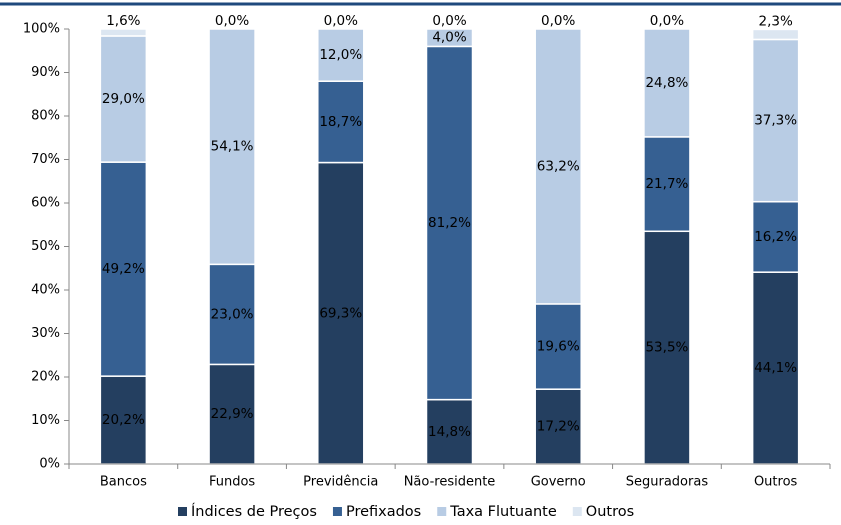 This screenshot has width=841, height=525. What do you see at coordinates (232, 482) in the screenshot?
I see `x-tick-label: Fundos` at bounding box center [232, 482].